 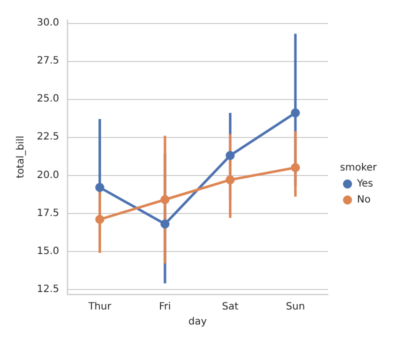 I want to click on y-tick-label: 17.5, so click(x=48, y=213).